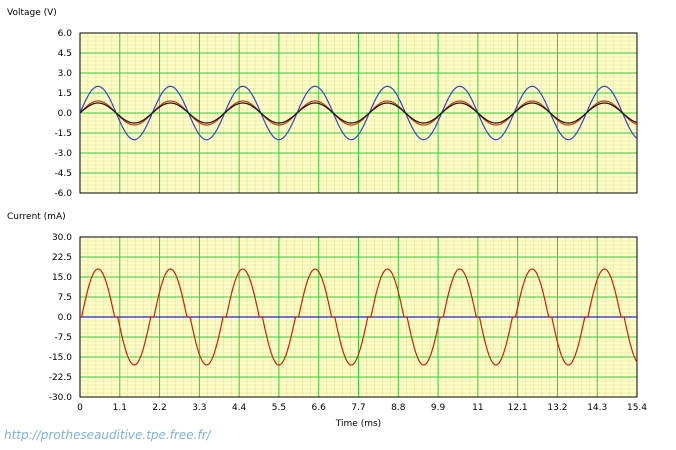 This screenshot has width=676, height=450. Describe the element at coordinates (65, 114) in the screenshot. I see `voltage-y-tick-label: 0.0` at that location.